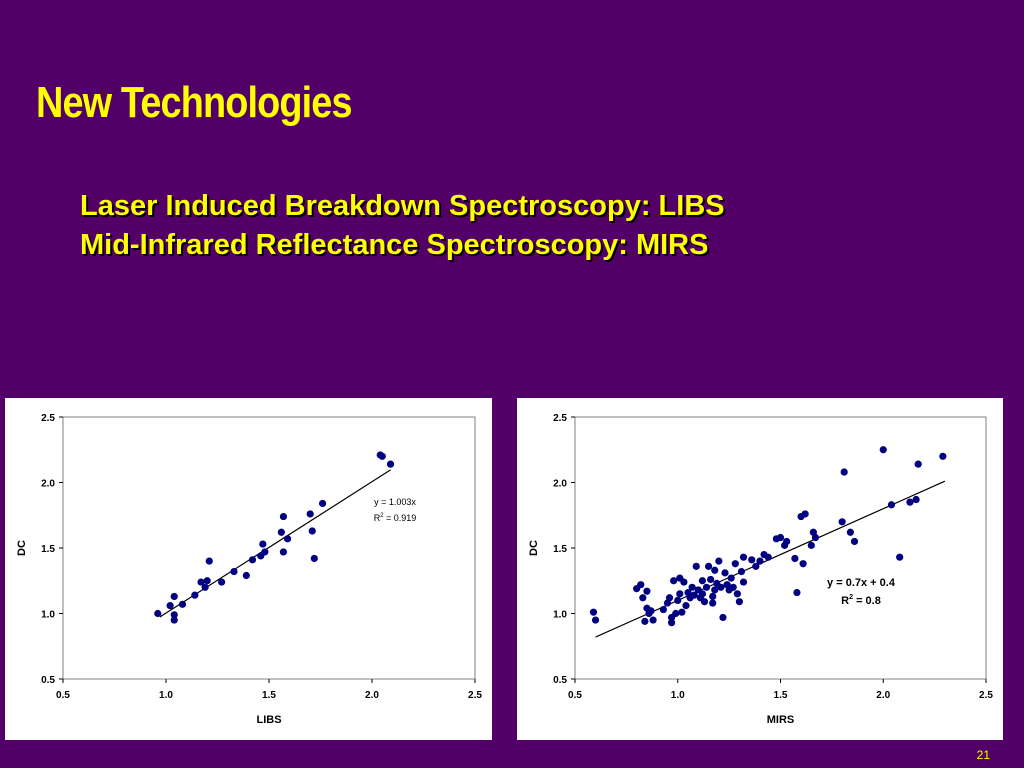 This screenshot has width=1024, height=768. Describe the element at coordinates (560, 680) in the screenshot. I see `mirs-y-tick-label: 0.5` at that location.